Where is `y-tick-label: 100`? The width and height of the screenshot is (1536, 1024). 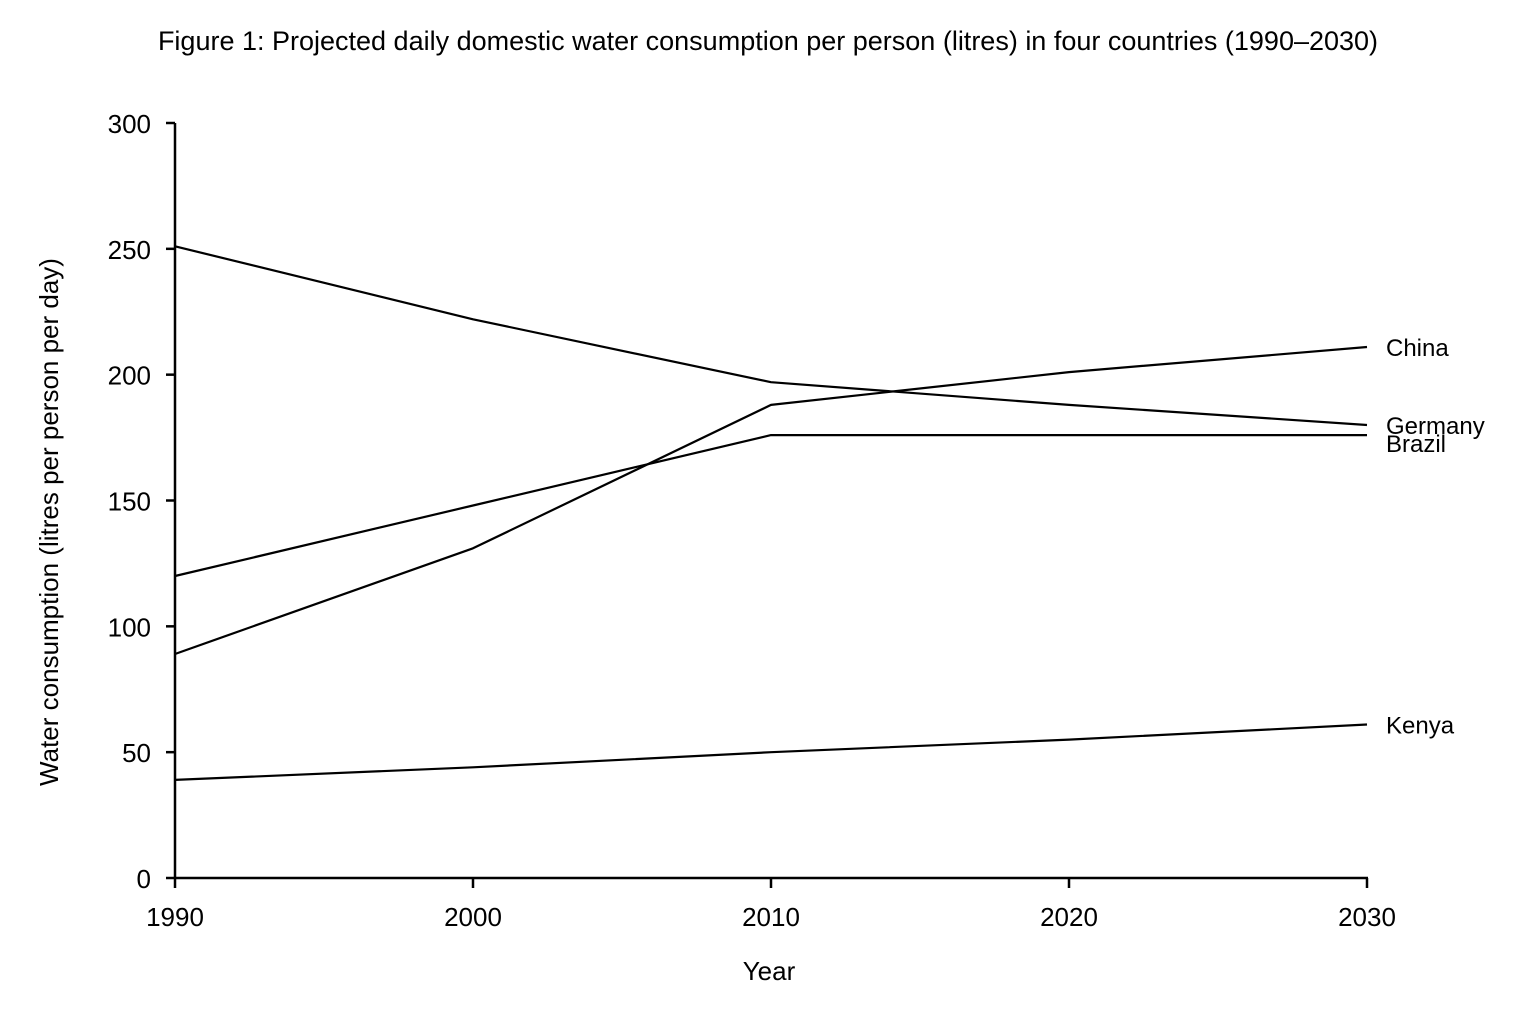
y-tick-label: 100 is located at coordinates (129, 627).